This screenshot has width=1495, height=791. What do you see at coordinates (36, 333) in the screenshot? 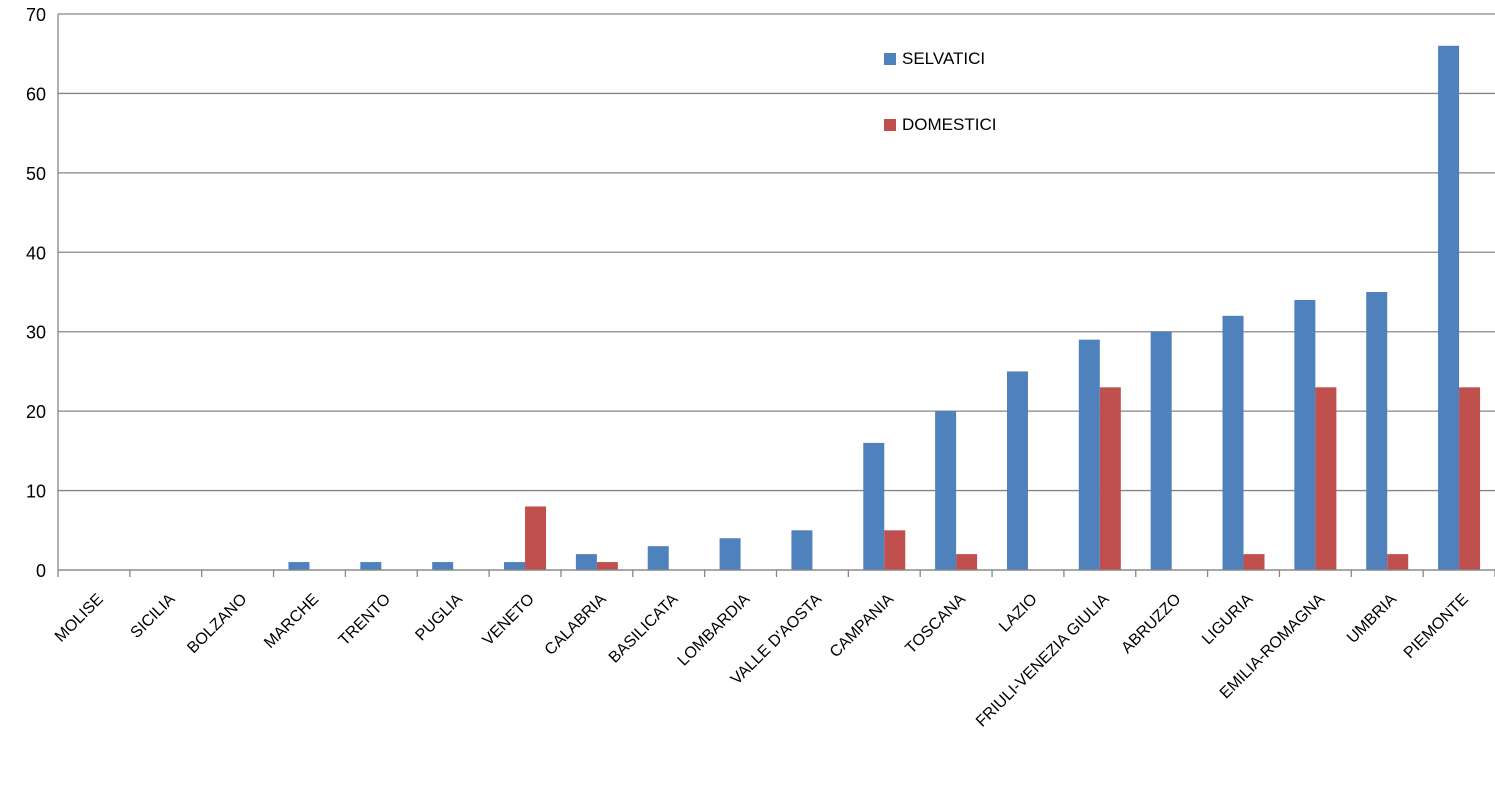
I see `y-tick-label: 30` at bounding box center [36, 333].